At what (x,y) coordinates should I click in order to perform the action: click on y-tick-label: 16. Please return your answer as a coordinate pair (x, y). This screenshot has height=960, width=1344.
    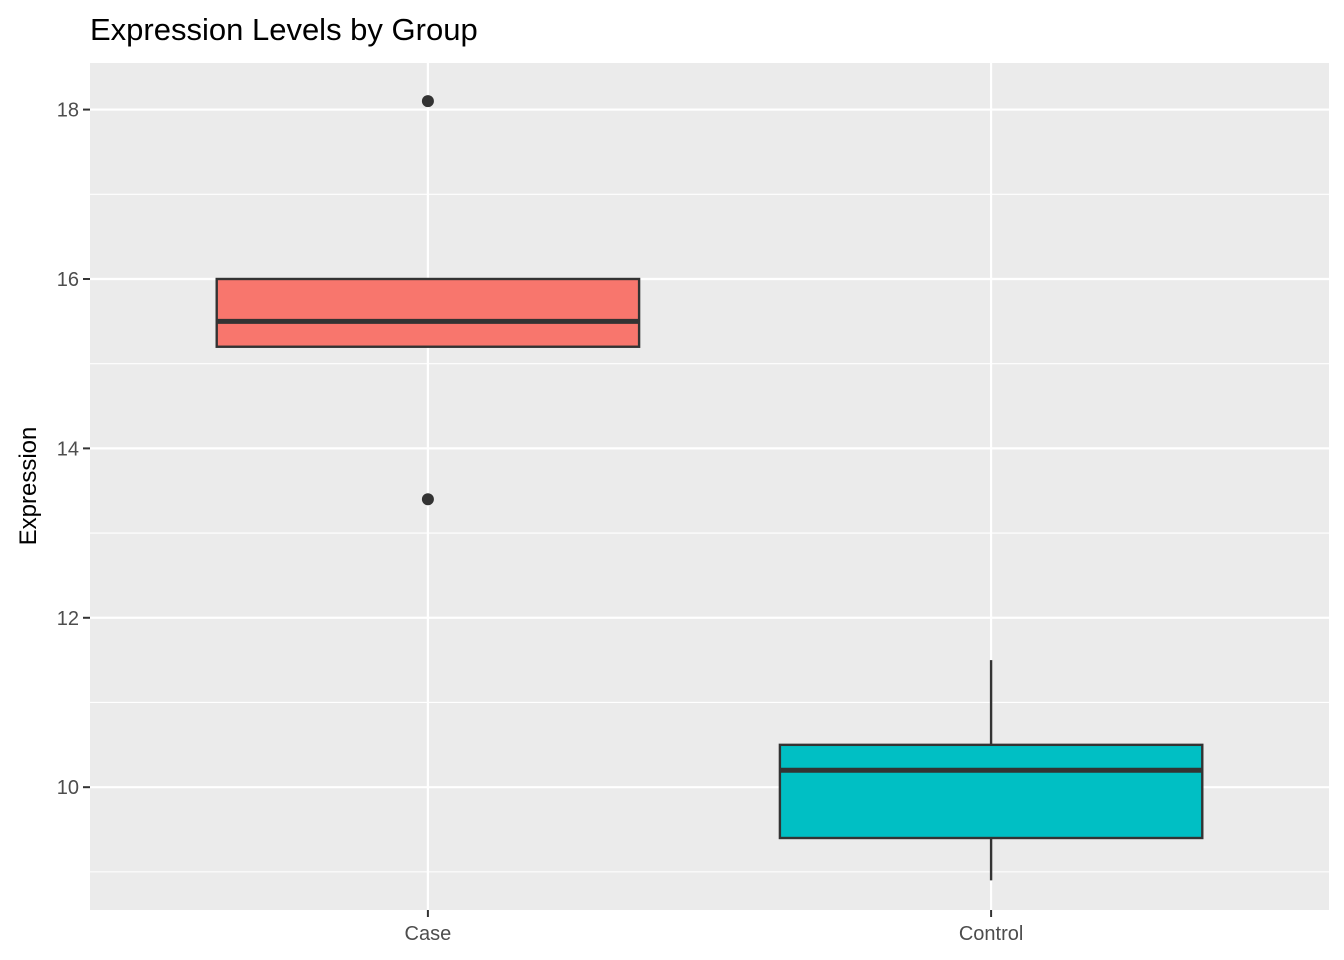
    Looking at the image, I should click on (68, 280).